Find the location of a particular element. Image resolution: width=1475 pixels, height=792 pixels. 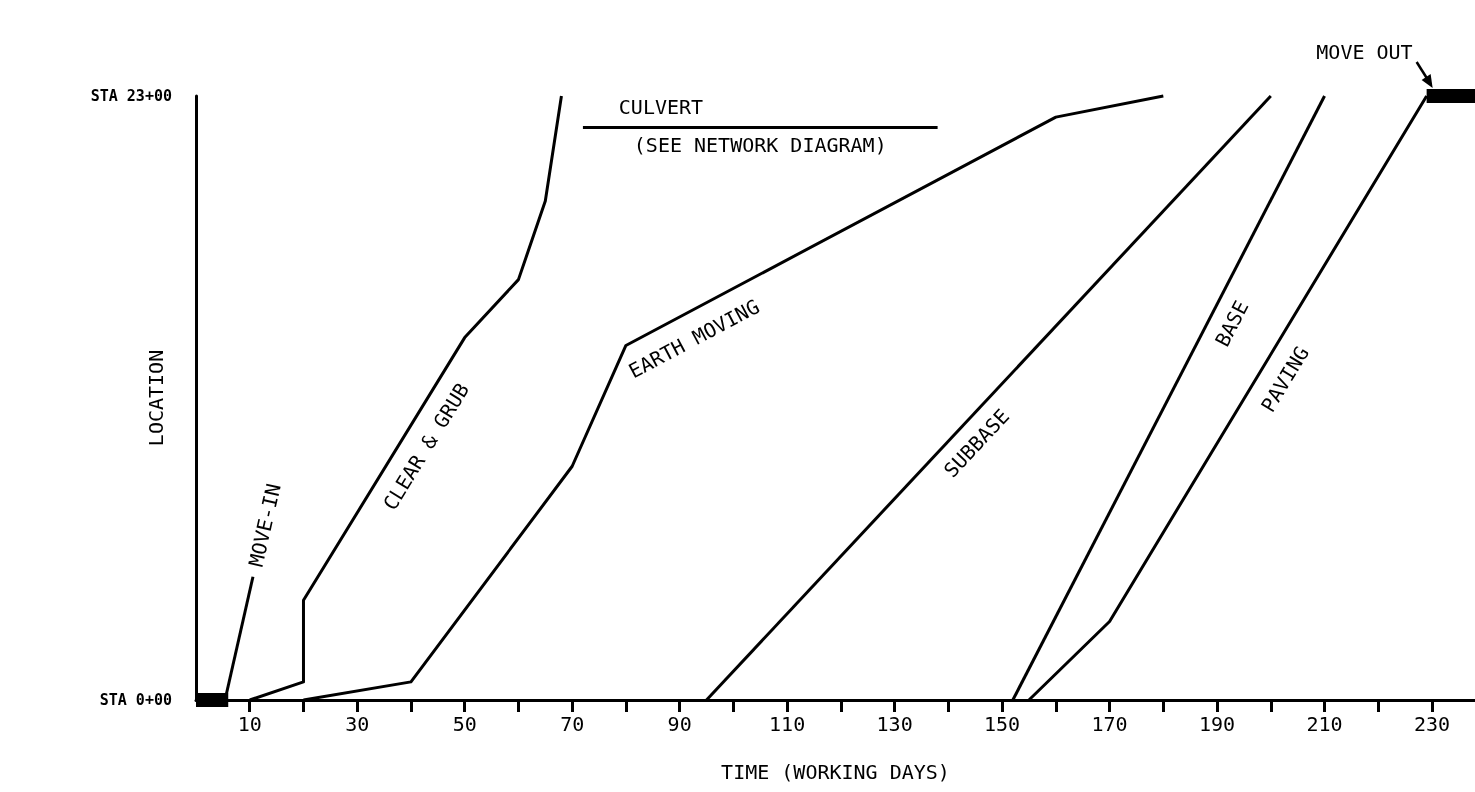

text: MOVE-IN is located at coordinates (264, 525).